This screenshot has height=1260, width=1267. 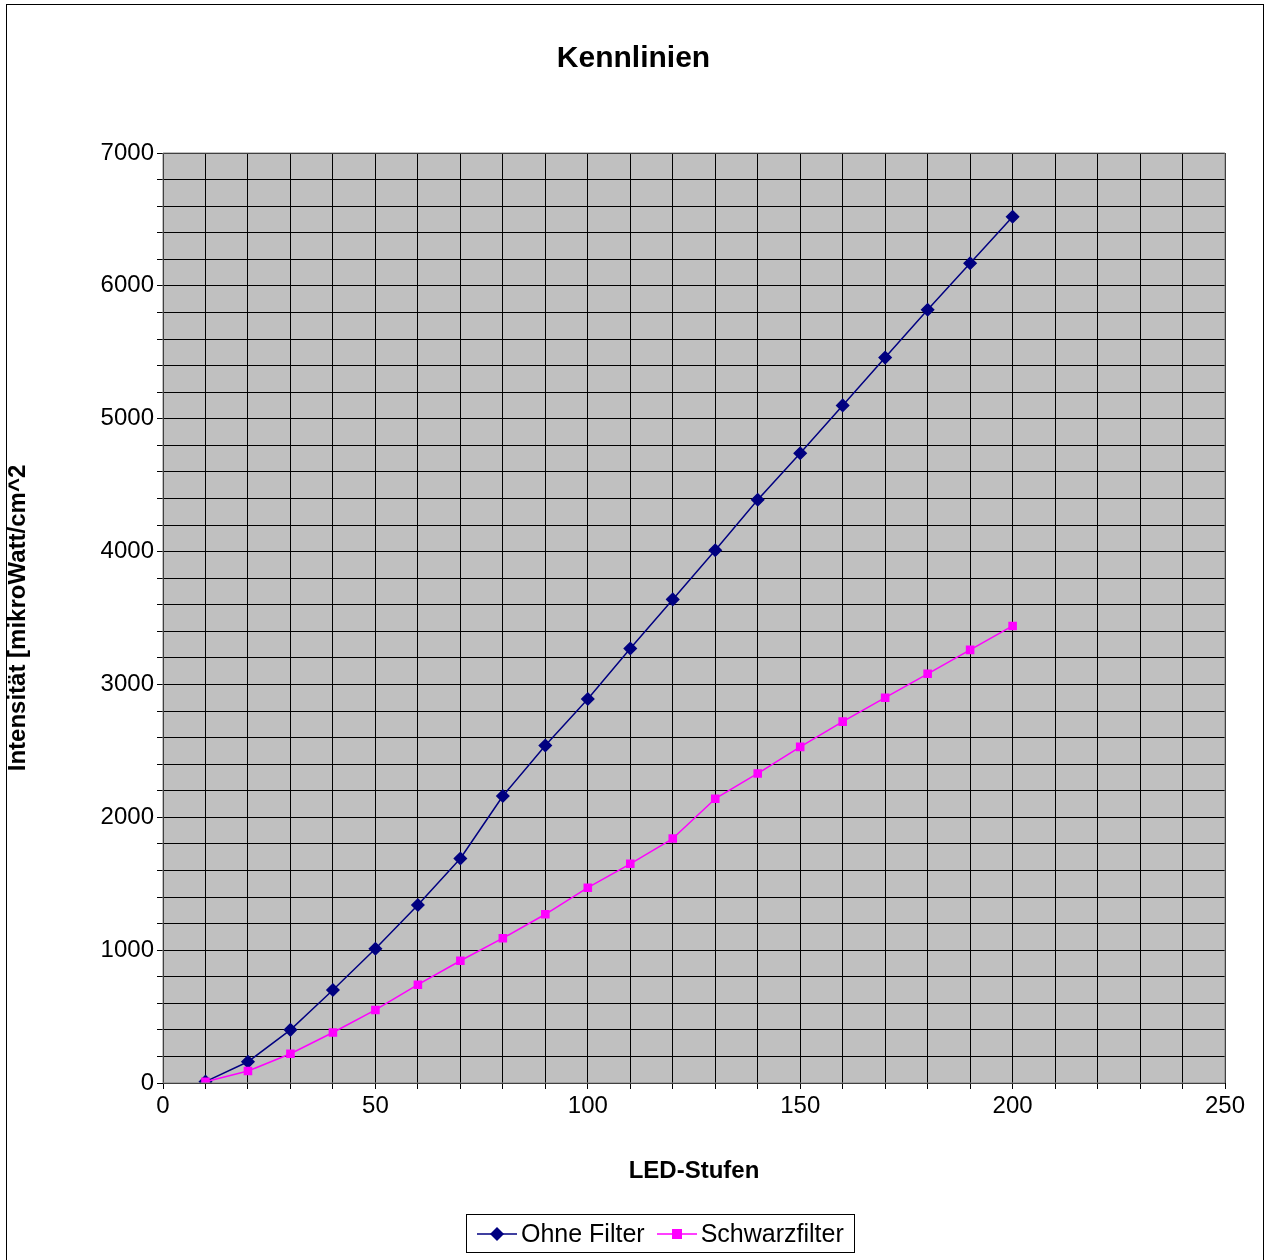 What do you see at coordinates (127, 683) in the screenshot?
I see `y-tick-label: 3000` at bounding box center [127, 683].